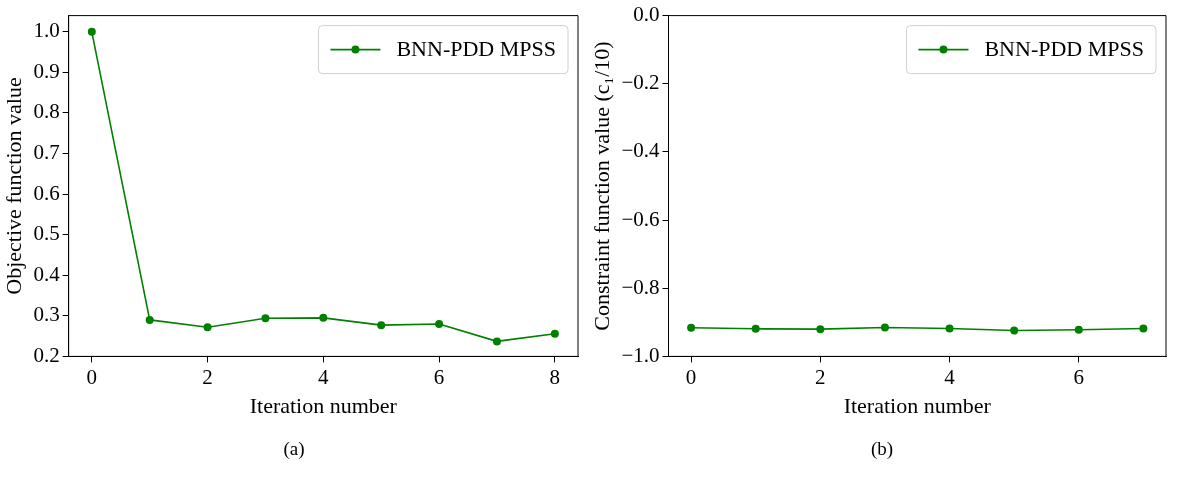 This screenshot has height=482, width=1177. What do you see at coordinates (601, 186) in the screenshot?
I see `y-axis-title: Constraint function value (c₁/10)` at bounding box center [601, 186].